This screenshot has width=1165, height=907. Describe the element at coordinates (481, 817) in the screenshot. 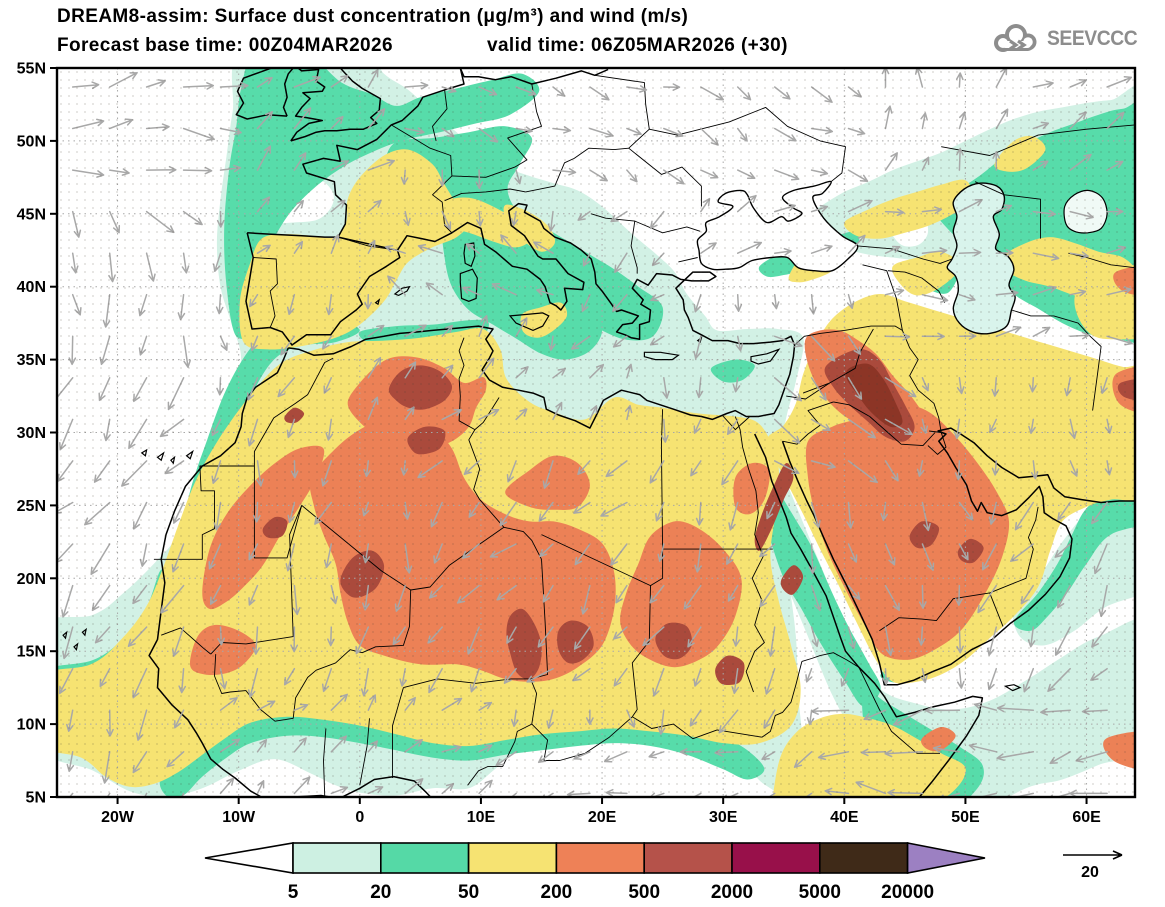

I see `lon-tick-label: 10E` at that location.